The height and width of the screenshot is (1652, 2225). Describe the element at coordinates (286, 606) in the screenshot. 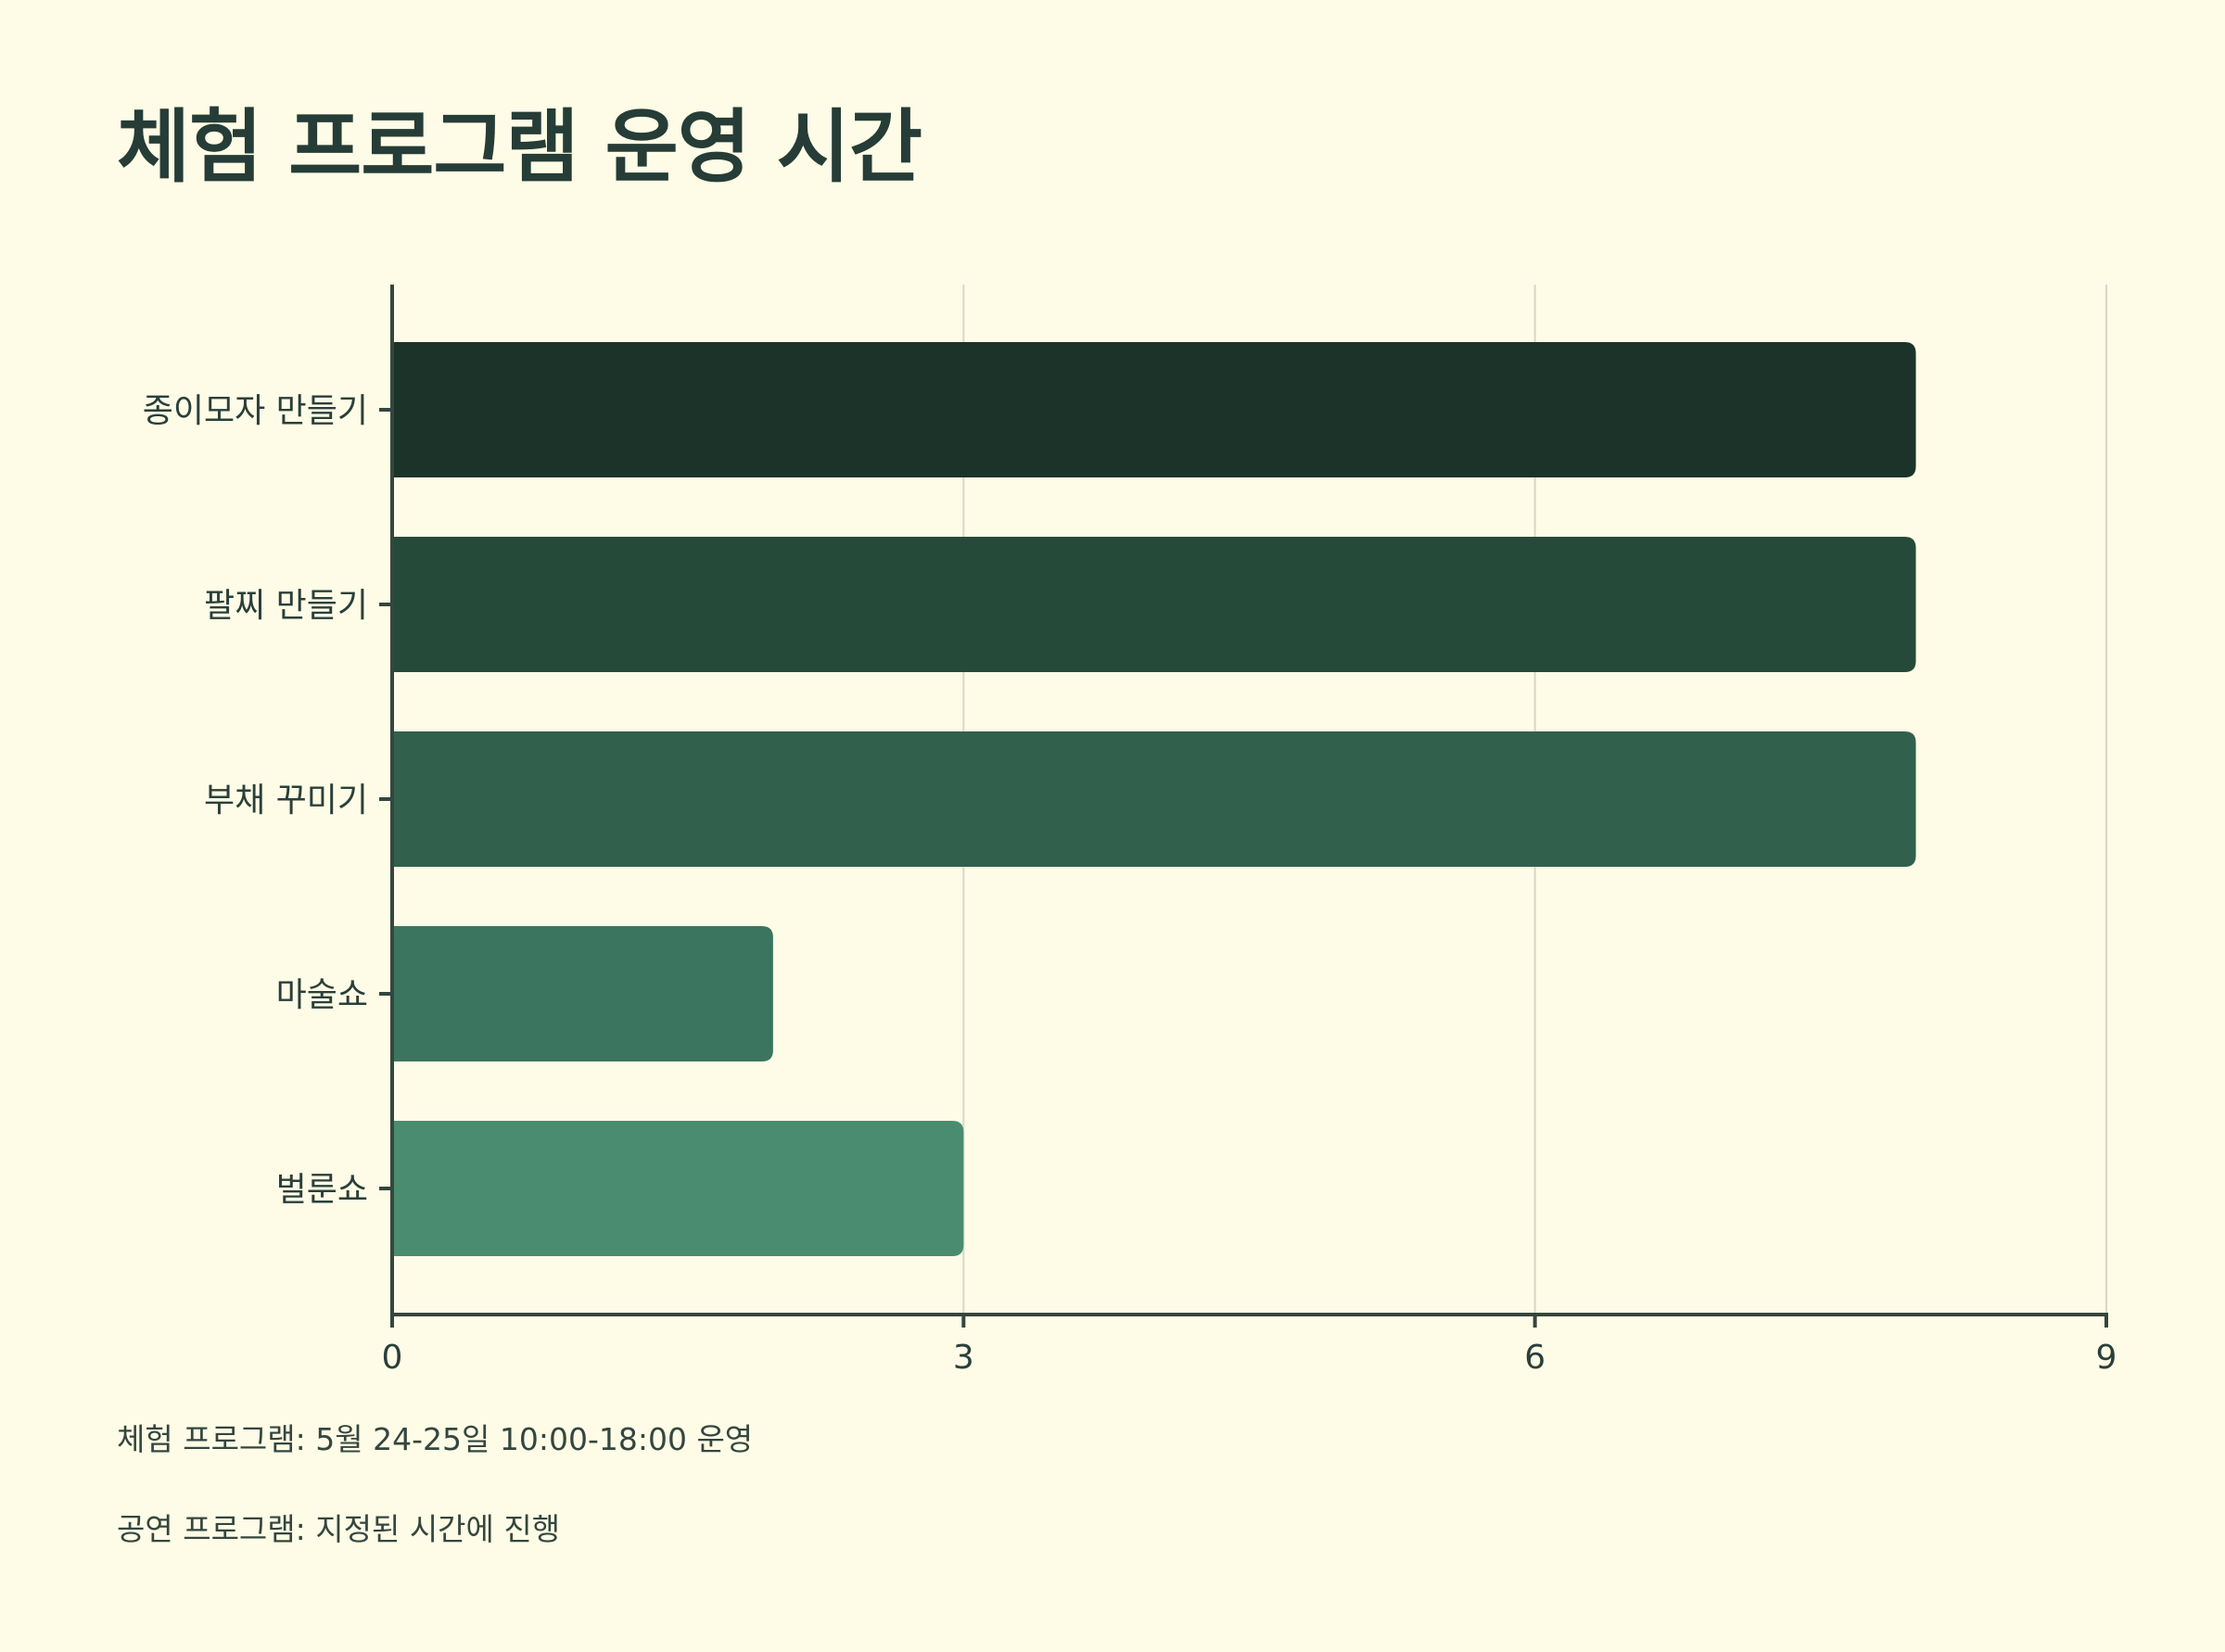

I see `y-category-label: 팔찌 만들기` at that location.